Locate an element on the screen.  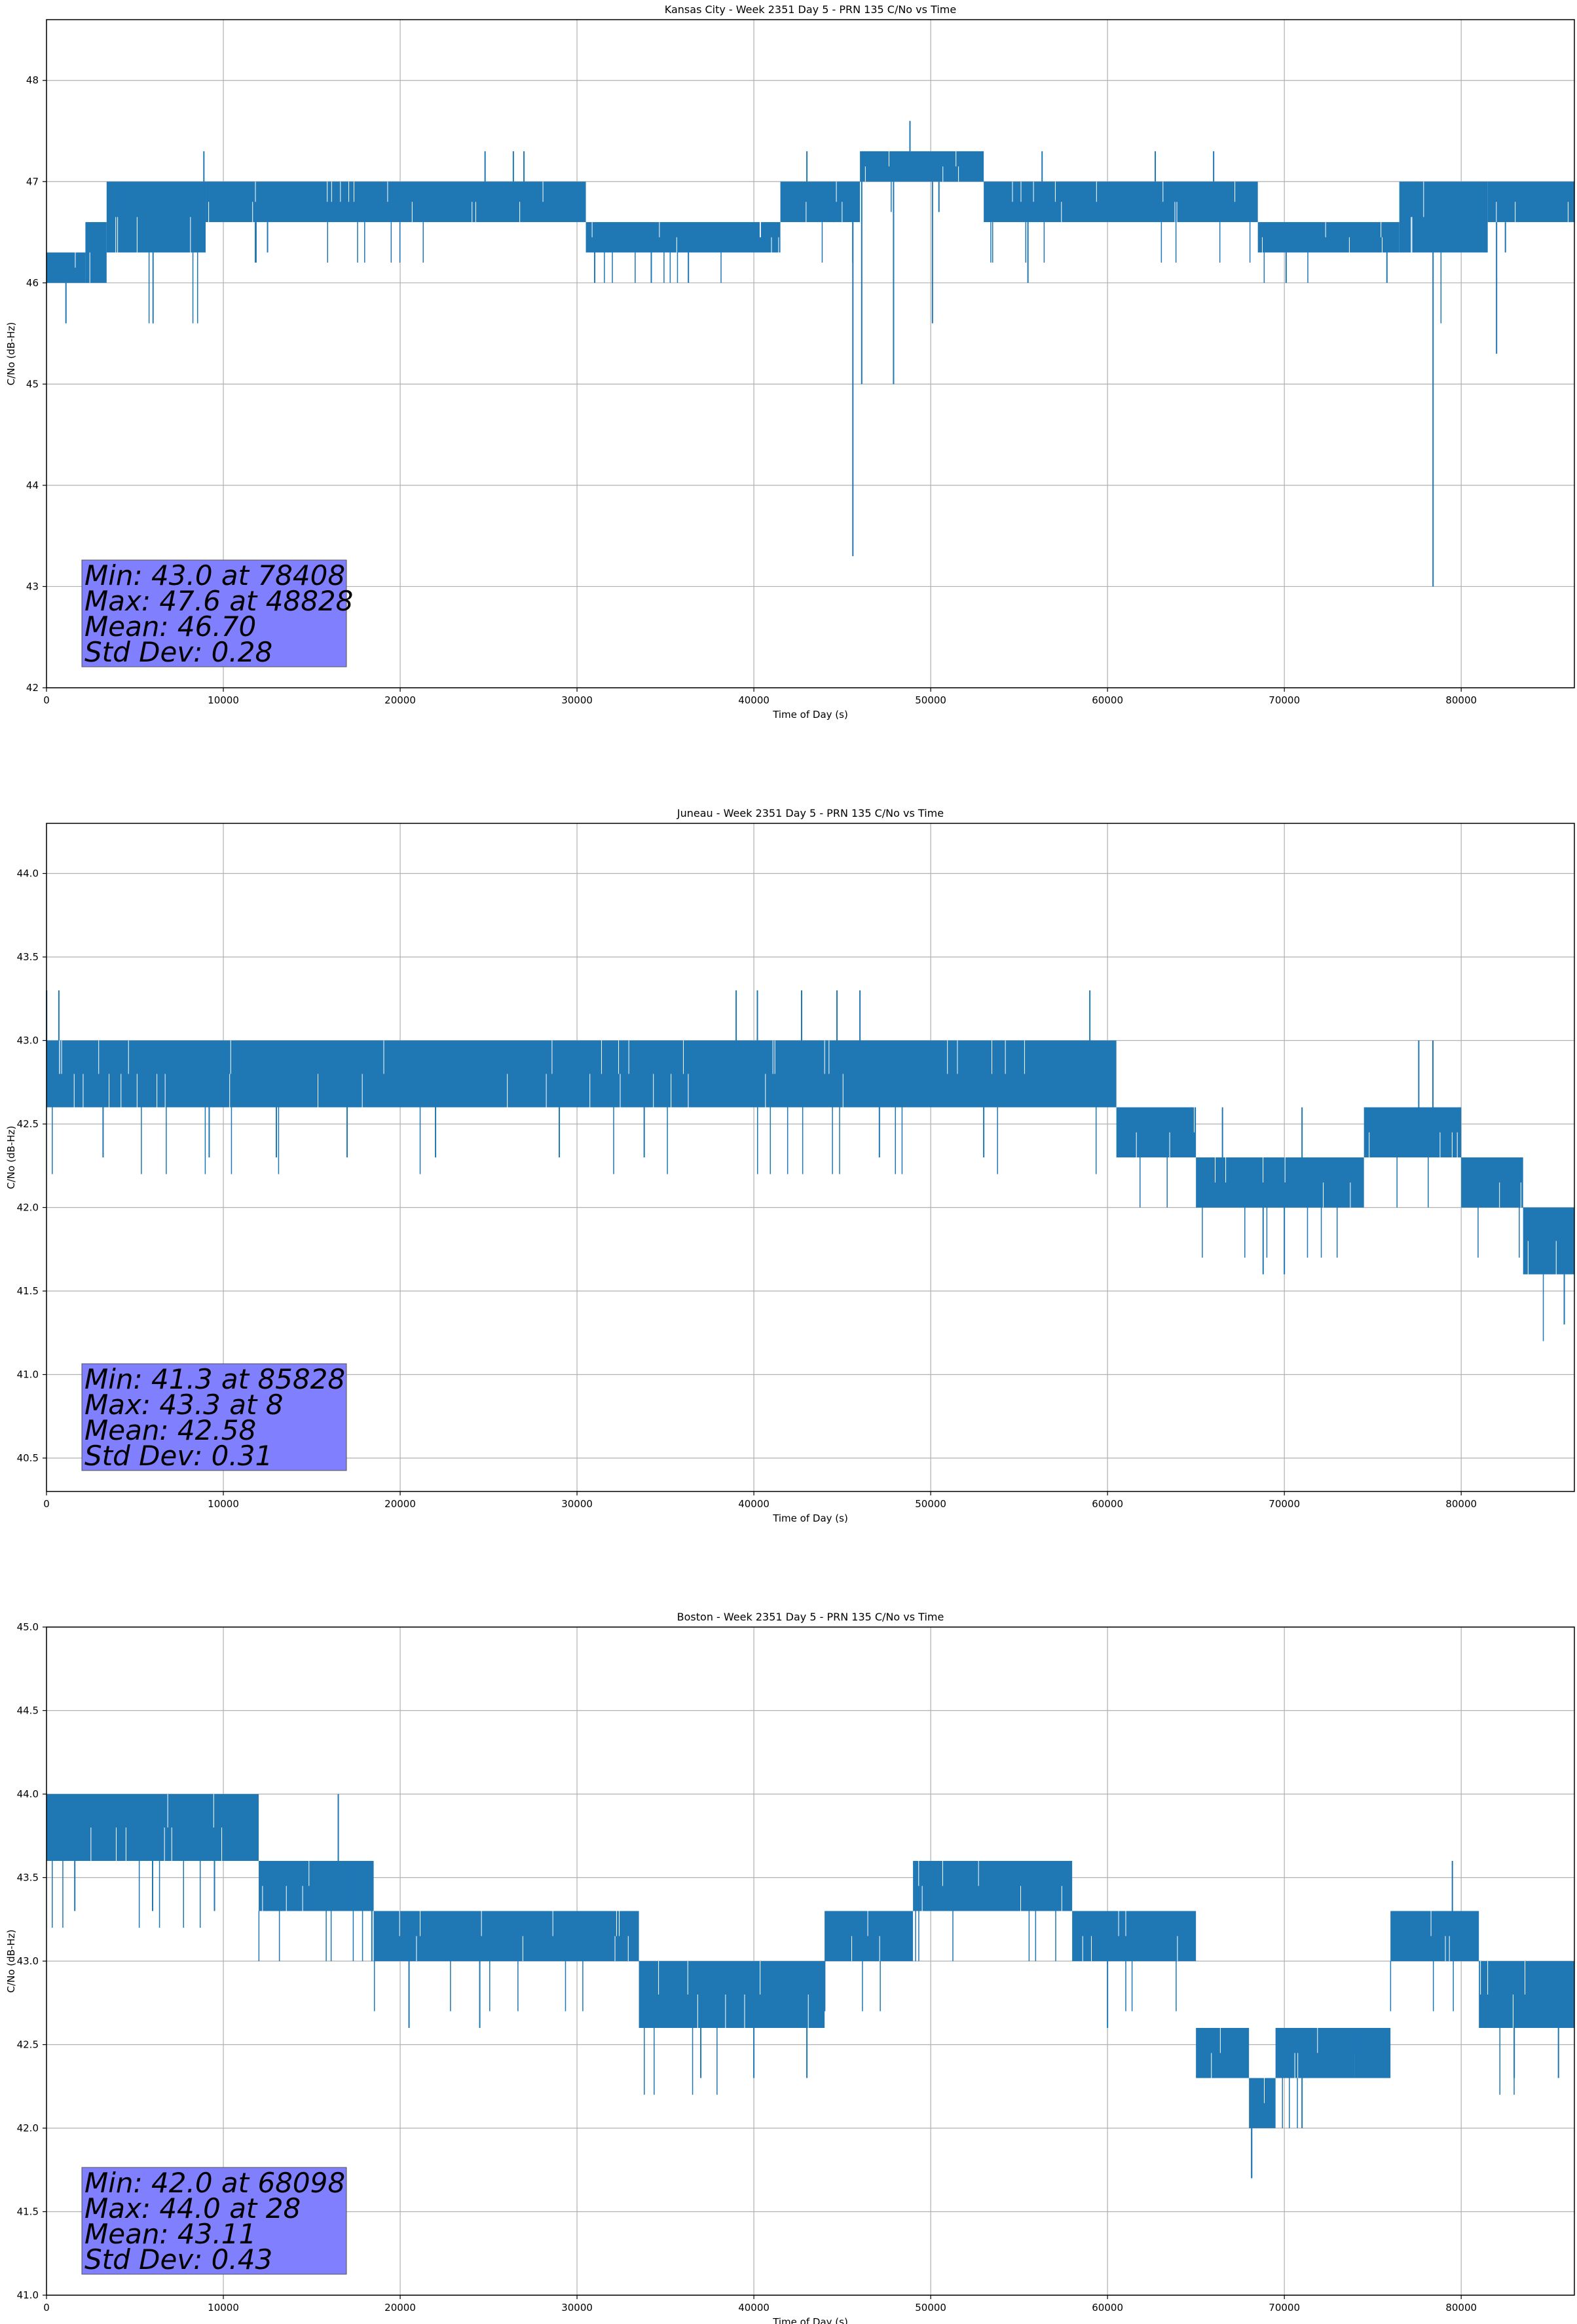
stats-line: Max: 44.0 at 28 is located at coordinates (192, 2208).